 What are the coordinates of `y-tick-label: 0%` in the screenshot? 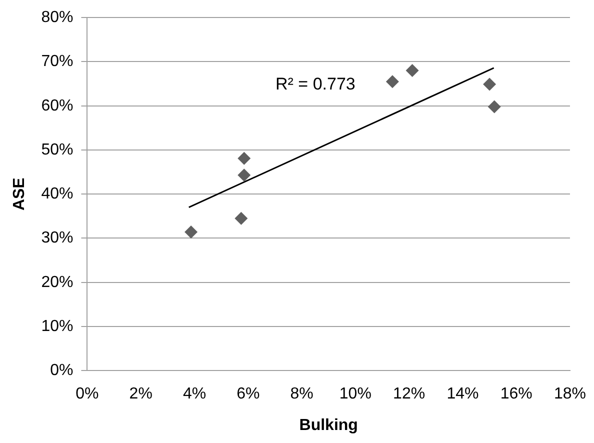 It's located at (62, 371).